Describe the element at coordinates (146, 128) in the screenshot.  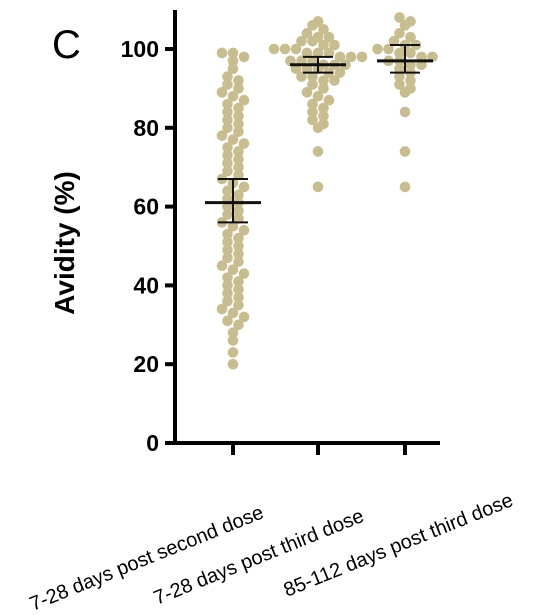
I see `y-tick-label-80: 80` at that location.